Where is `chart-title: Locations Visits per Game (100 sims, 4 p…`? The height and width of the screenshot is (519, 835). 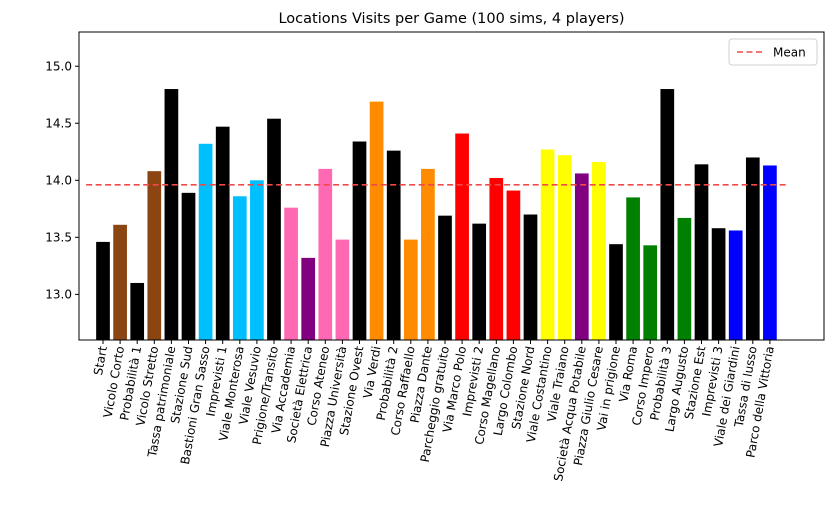
chart-title: Locations Visits per Game (100 sims, 4 p… is located at coordinates (451, 19).